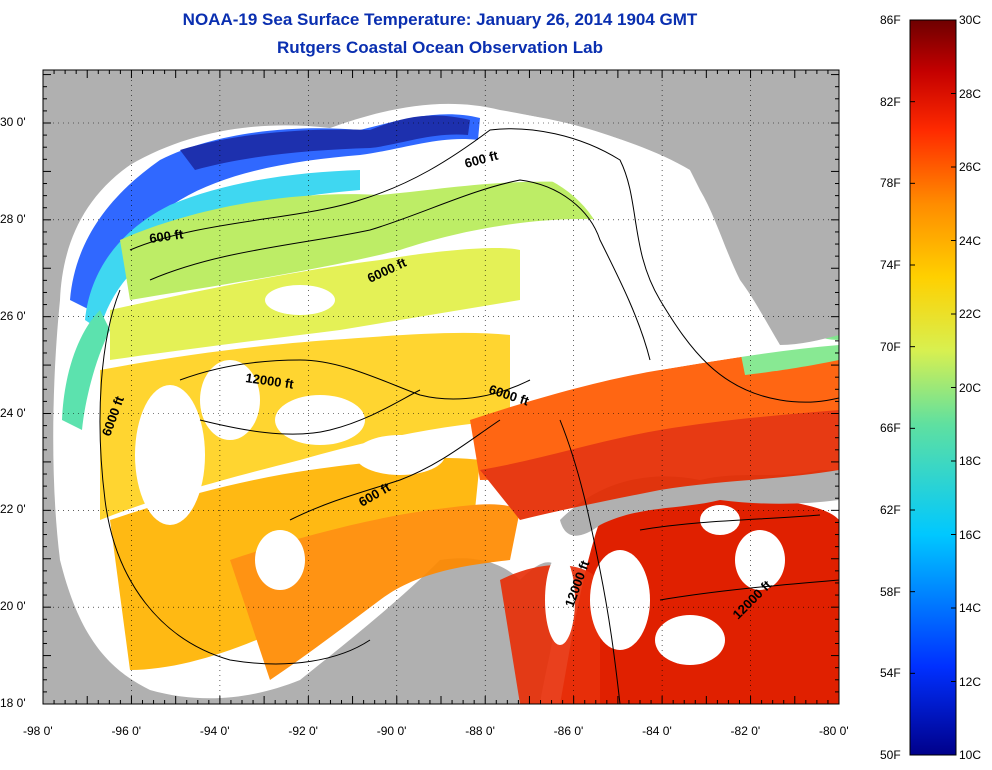 The image size is (992, 770). Describe the element at coordinates (745, 731) in the screenshot. I see `longitude-tick-label: -82 0'` at that location.